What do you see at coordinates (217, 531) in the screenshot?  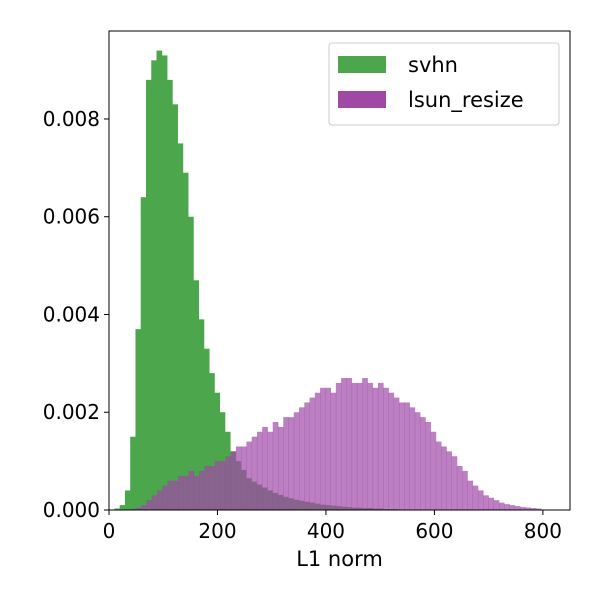 I see `x-tick-label: 200` at bounding box center [217, 531].